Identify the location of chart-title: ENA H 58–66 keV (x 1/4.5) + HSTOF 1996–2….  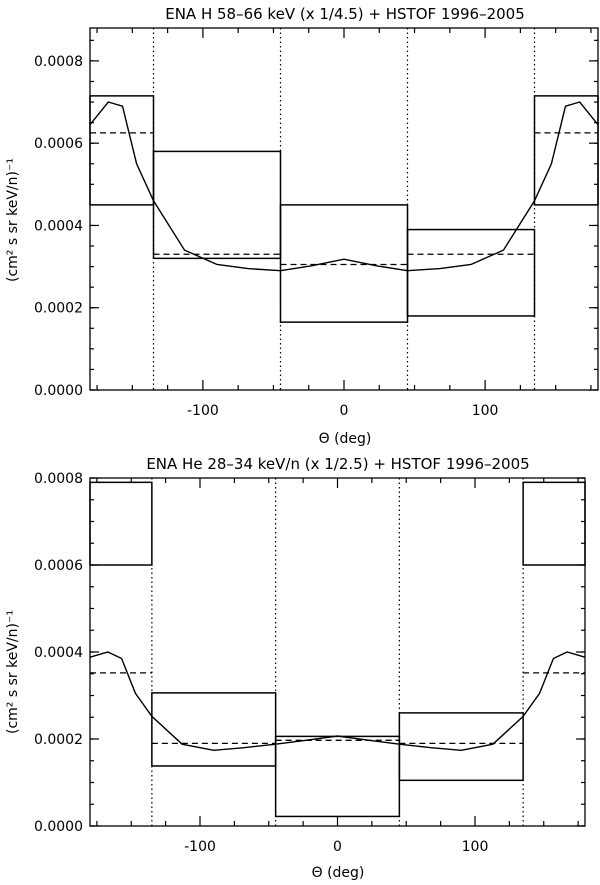
(345, 14).